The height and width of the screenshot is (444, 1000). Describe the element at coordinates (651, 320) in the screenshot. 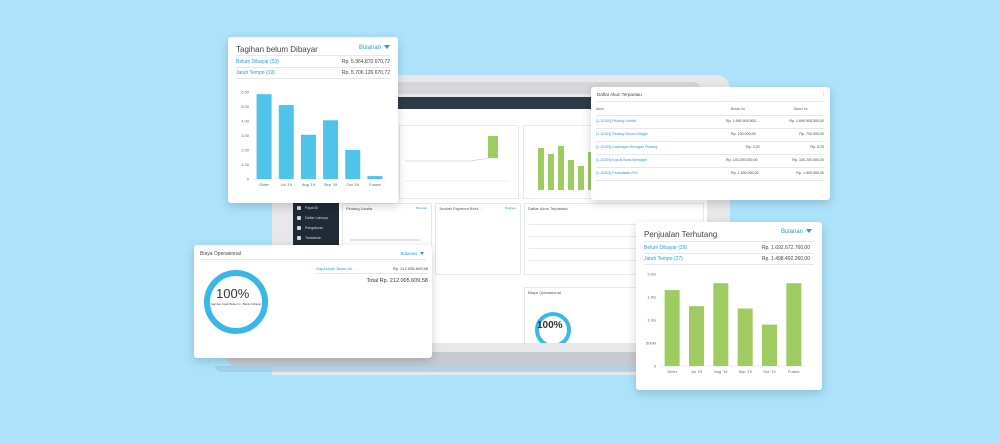

I see `y-tick-label: 1.0G` at that location.